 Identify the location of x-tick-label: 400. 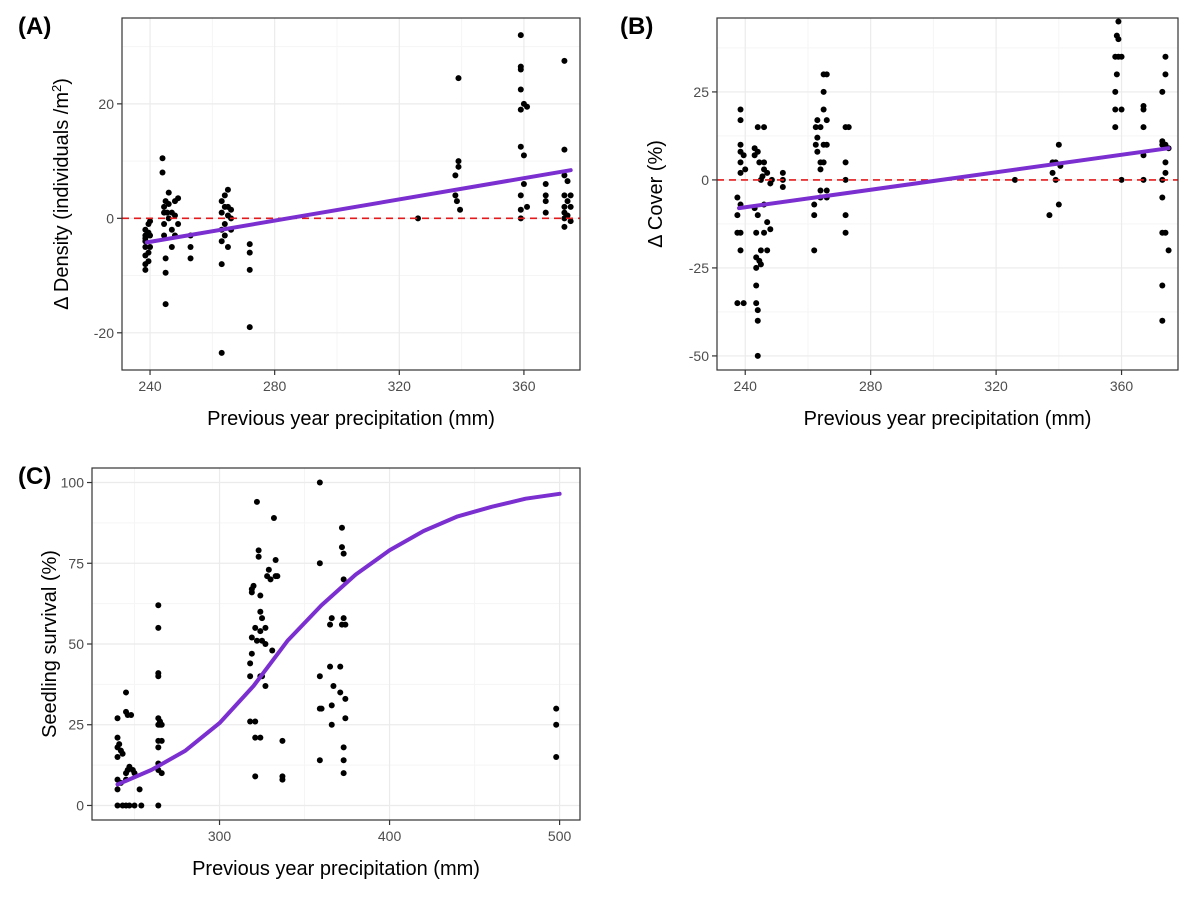
(390, 836).